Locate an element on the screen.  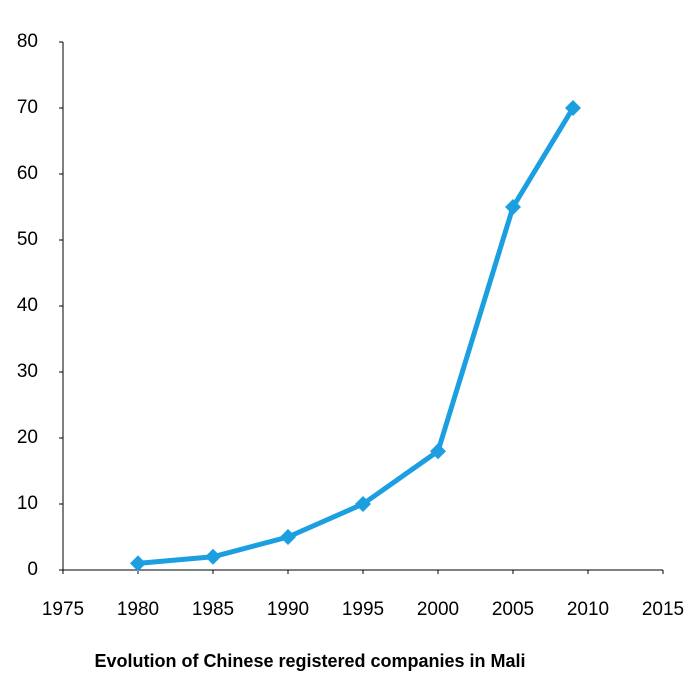
y-tick-label: 30 is located at coordinates (27, 371).